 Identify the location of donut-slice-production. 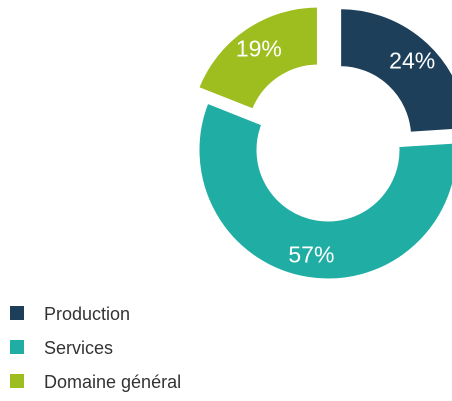
(395, 70).